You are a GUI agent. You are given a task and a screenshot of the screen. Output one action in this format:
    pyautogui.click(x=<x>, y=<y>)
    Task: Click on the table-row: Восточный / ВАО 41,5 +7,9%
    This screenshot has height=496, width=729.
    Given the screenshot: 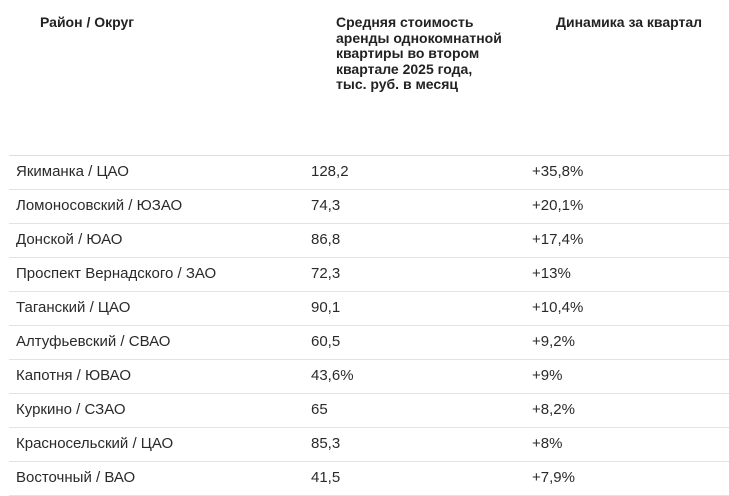 What is the action you would take?
    pyautogui.click(x=369, y=479)
    